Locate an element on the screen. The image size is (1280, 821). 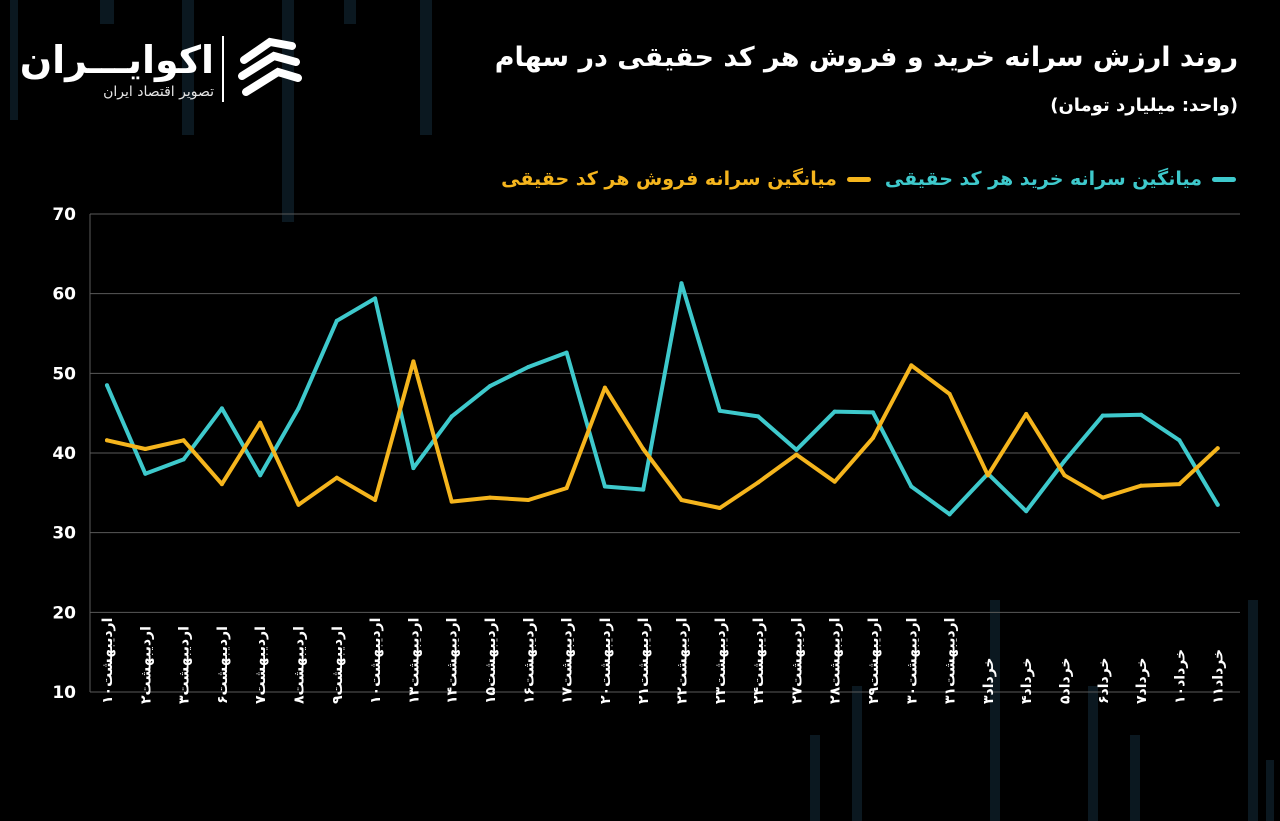
y-tick-label: 50 is located at coordinates (64, 374).